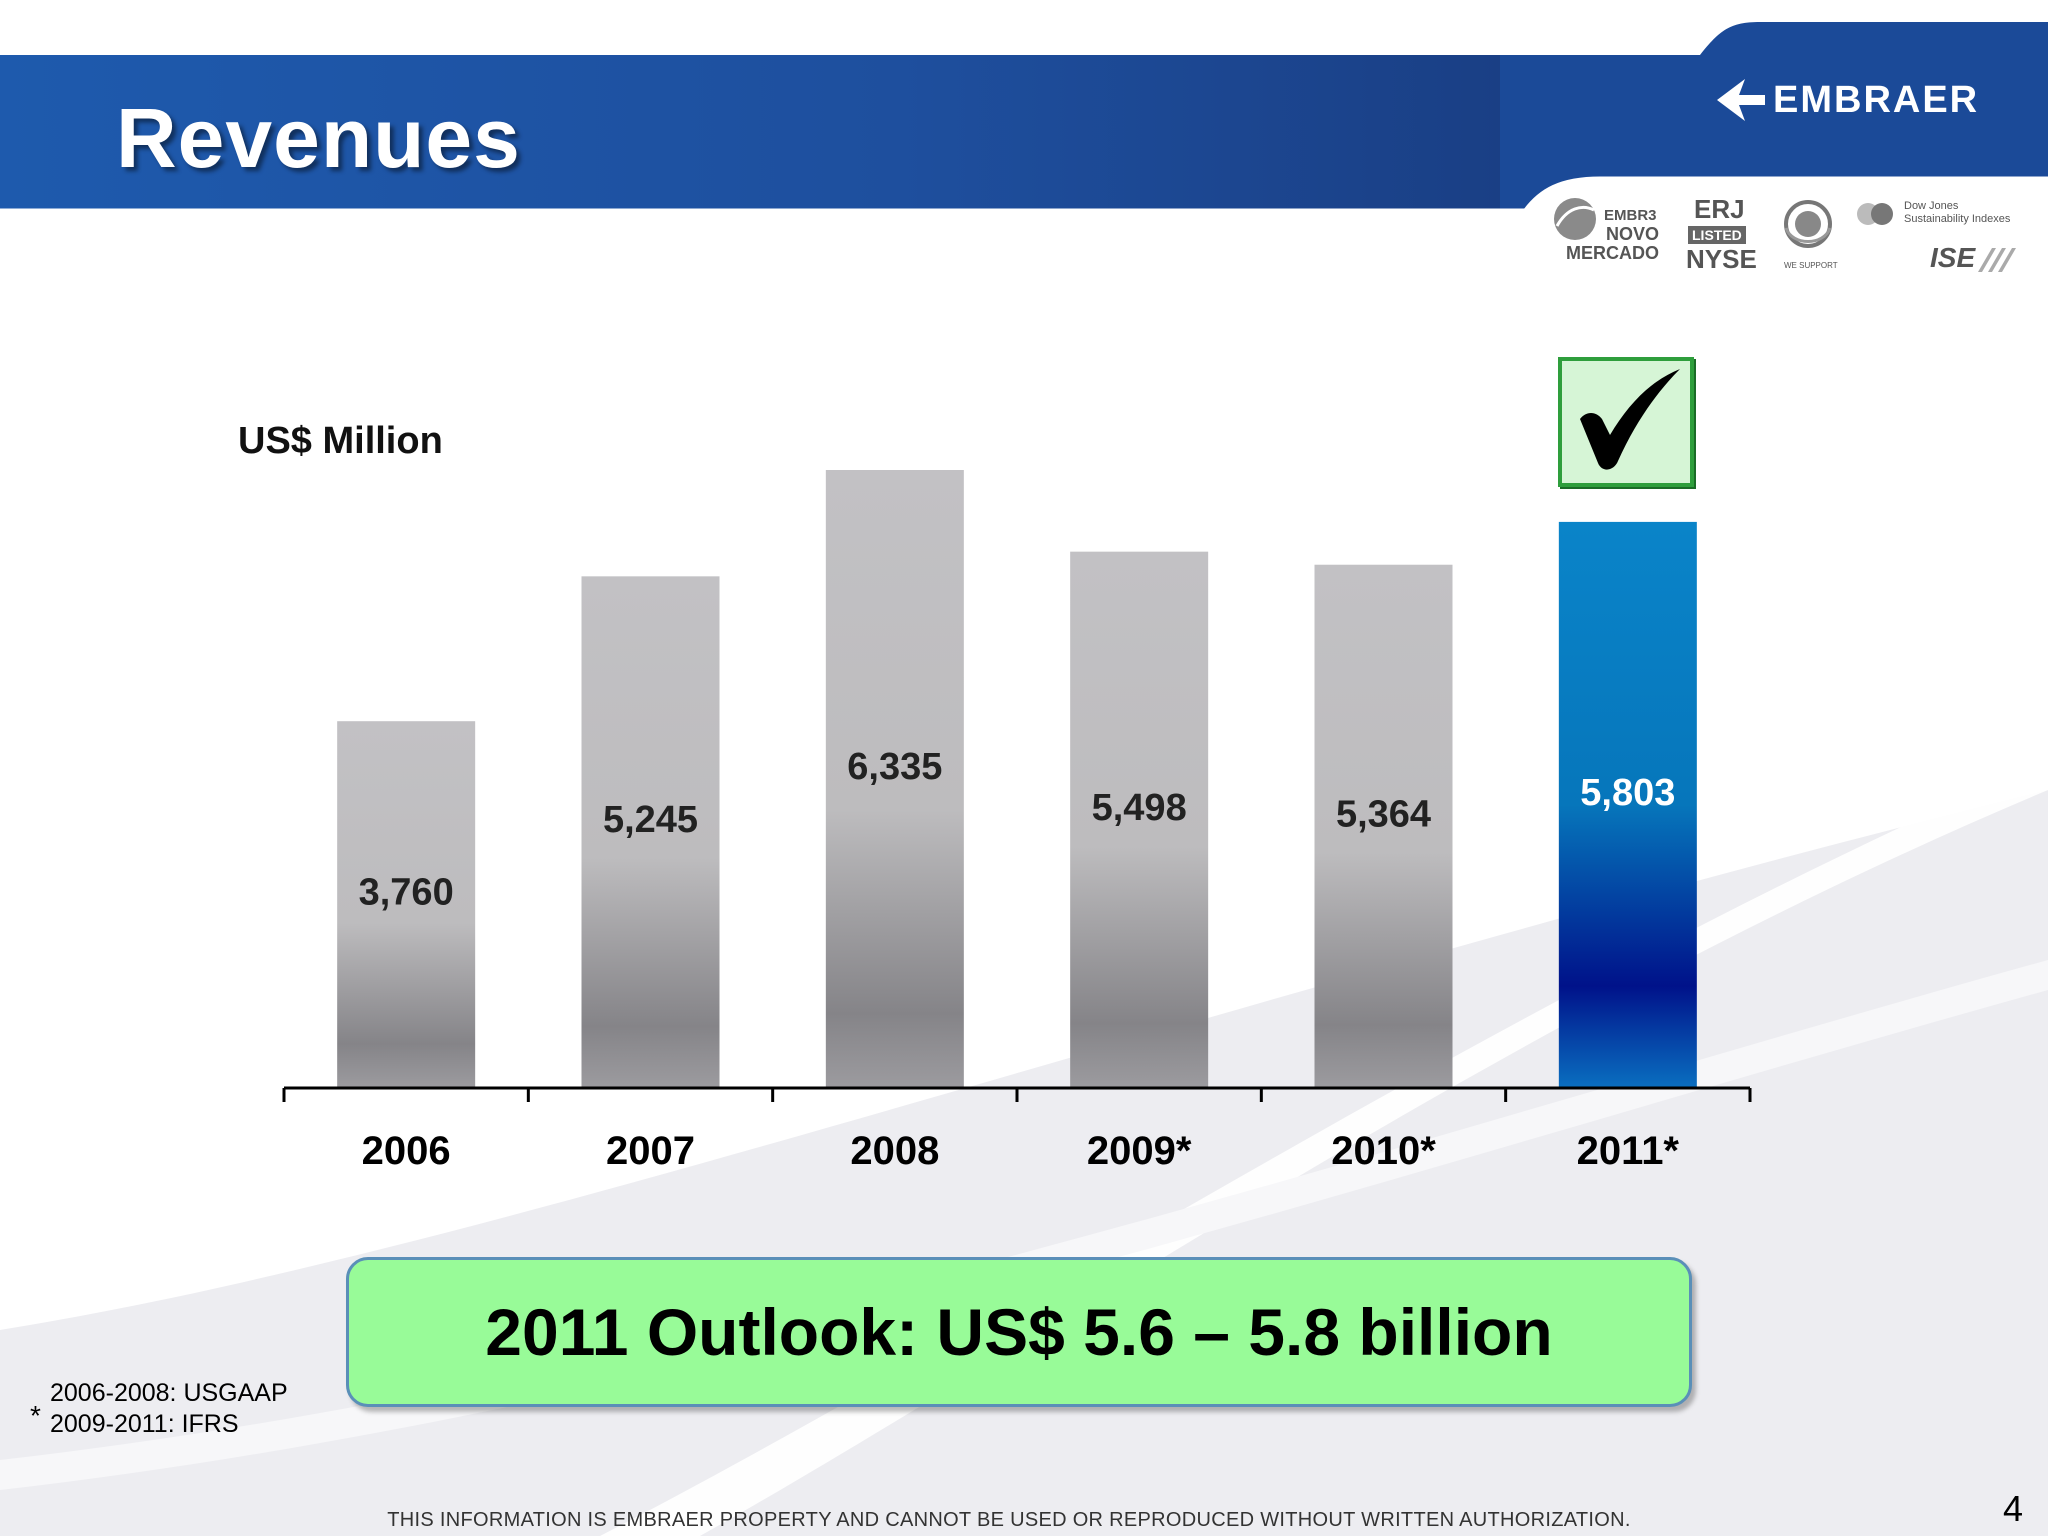 The image size is (2048, 1536). I want to click on category-label-2007: 2007, so click(650, 1151).